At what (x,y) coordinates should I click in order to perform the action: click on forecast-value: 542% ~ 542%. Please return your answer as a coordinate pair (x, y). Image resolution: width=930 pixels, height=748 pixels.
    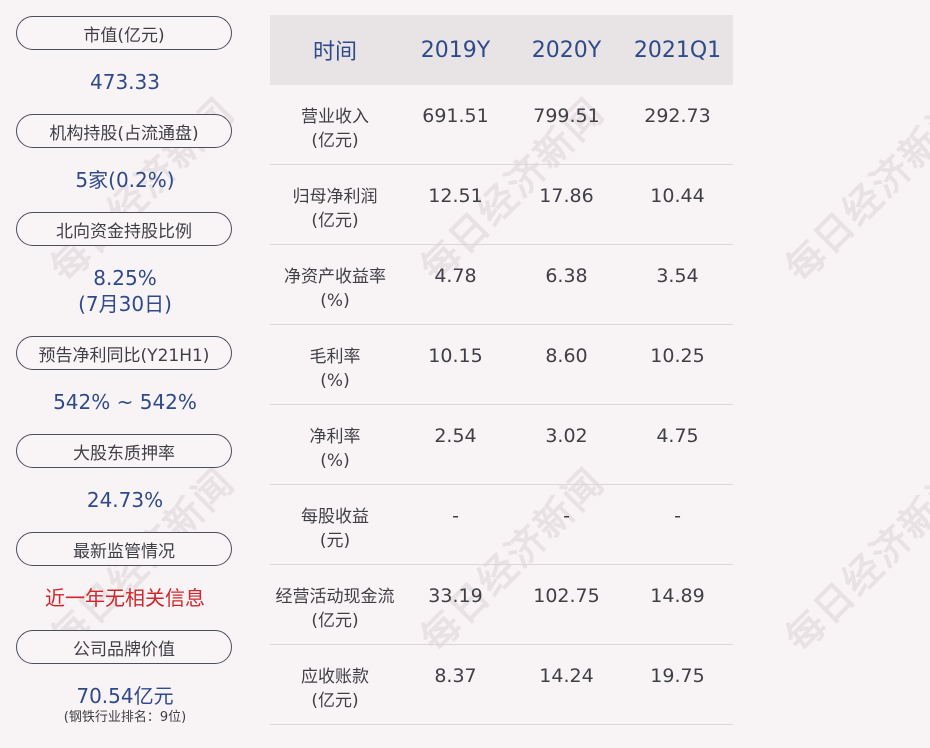
    Looking at the image, I should click on (125, 402).